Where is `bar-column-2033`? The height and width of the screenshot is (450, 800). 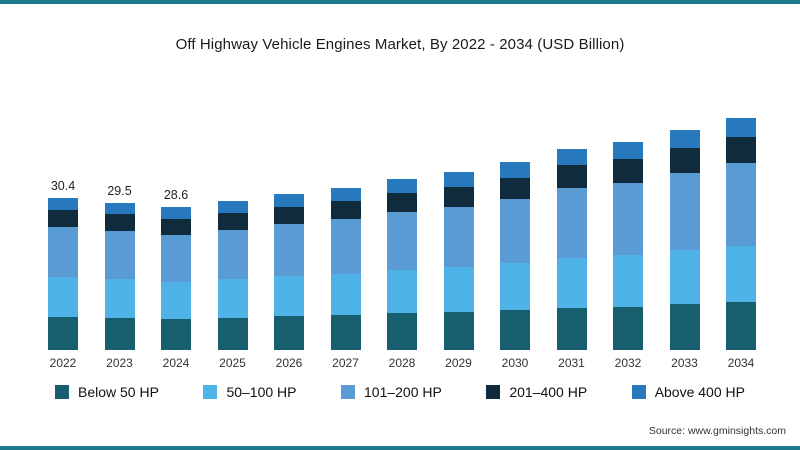 bar-column-2033 is located at coordinates (685, 230).